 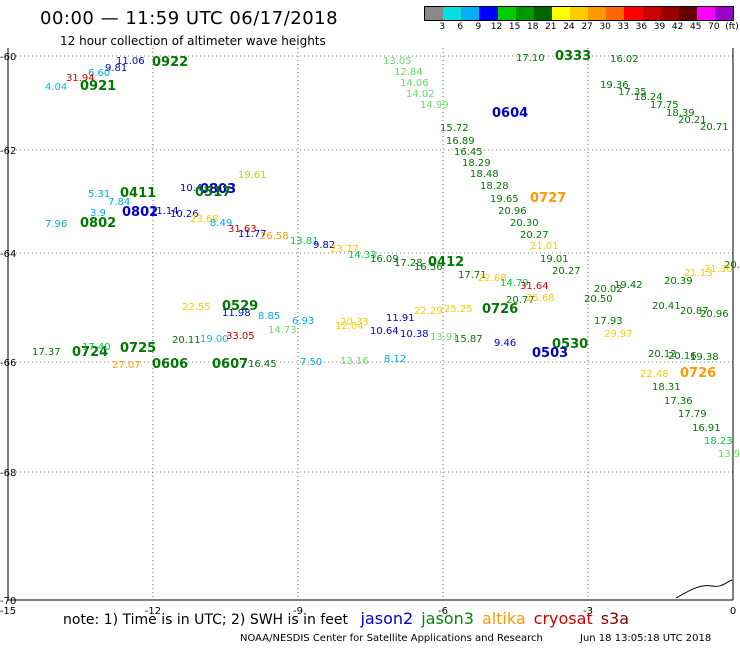 I want to click on satellite-cryosat-label: cryosat, so click(x=563, y=618).